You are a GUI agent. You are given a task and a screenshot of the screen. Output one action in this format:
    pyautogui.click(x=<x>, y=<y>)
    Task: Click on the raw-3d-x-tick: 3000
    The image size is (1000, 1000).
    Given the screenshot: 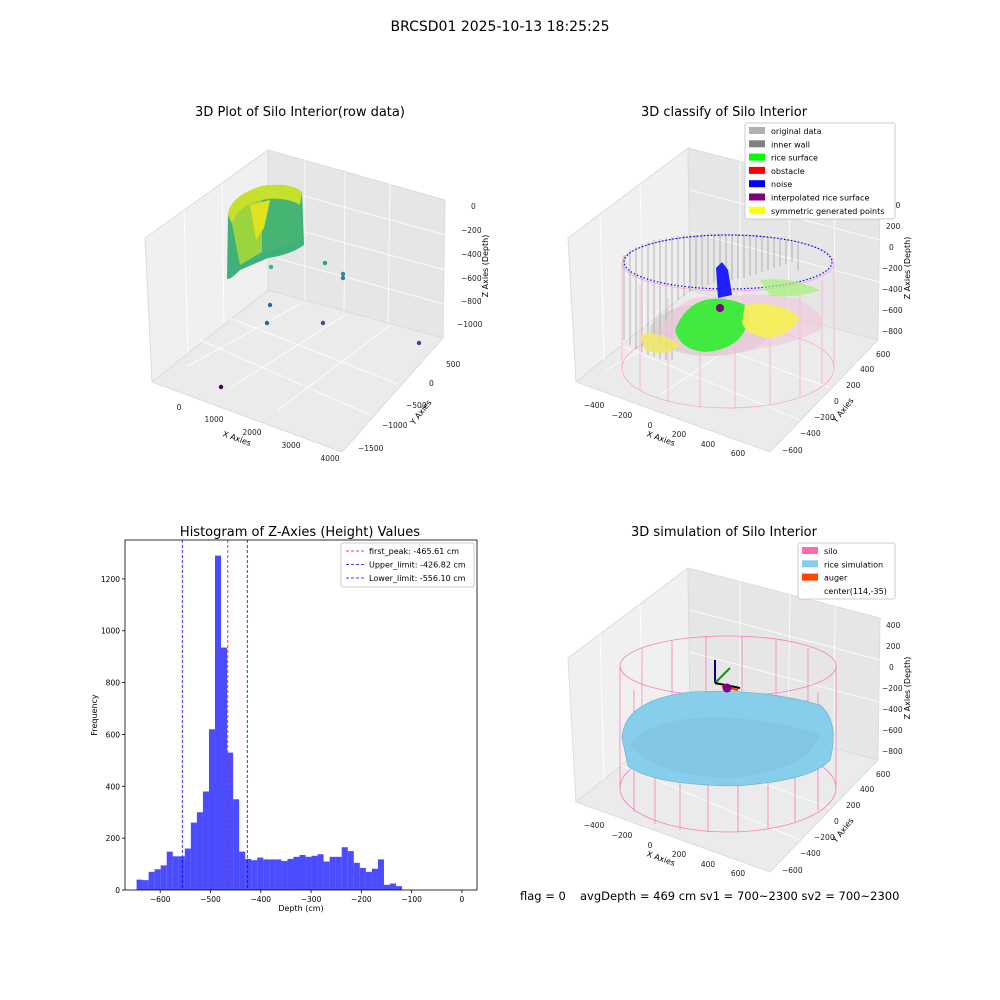 What is the action you would take?
    pyautogui.click(x=290, y=445)
    